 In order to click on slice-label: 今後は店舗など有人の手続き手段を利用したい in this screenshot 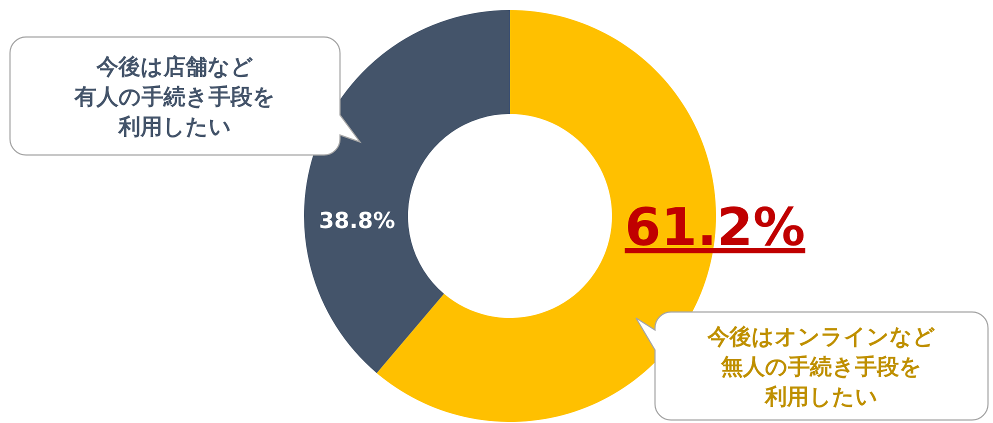, I will do `click(175, 97)`.